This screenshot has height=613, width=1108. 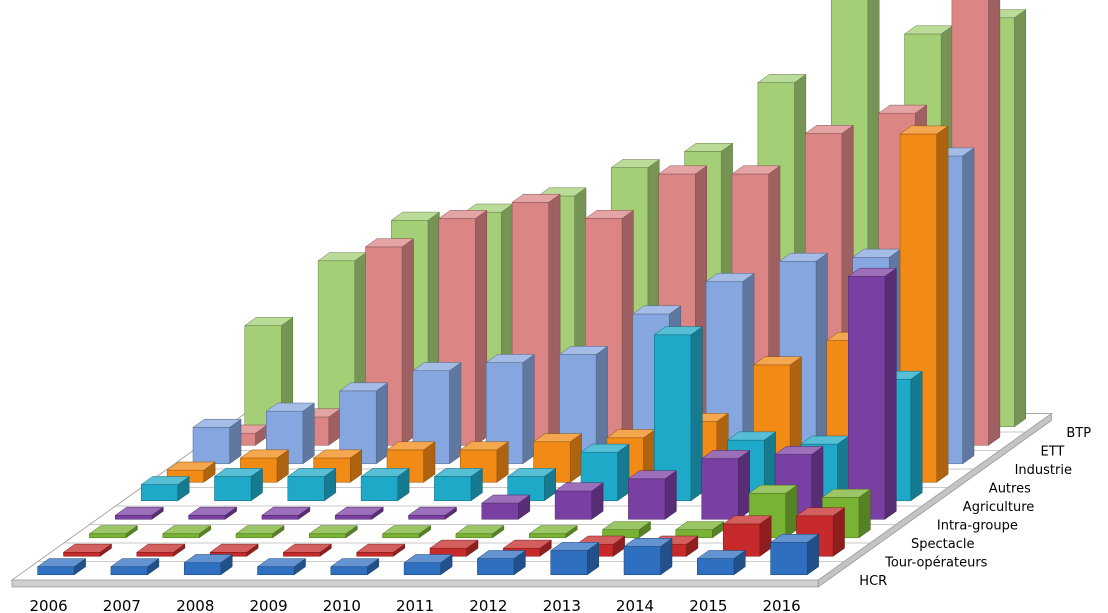 I want to click on bar-intra-groupe-2010, so click(x=432, y=513).